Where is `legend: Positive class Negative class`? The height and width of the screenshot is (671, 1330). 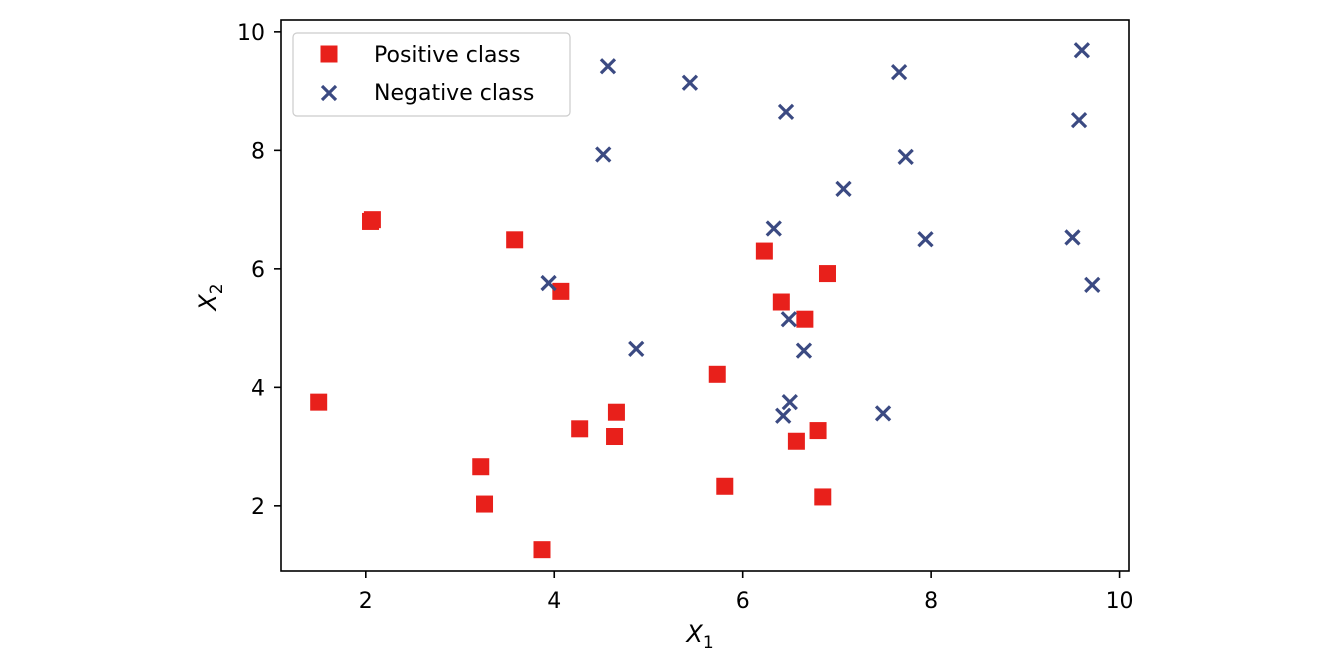 legend: Positive class Negative class is located at coordinates (431, 74).